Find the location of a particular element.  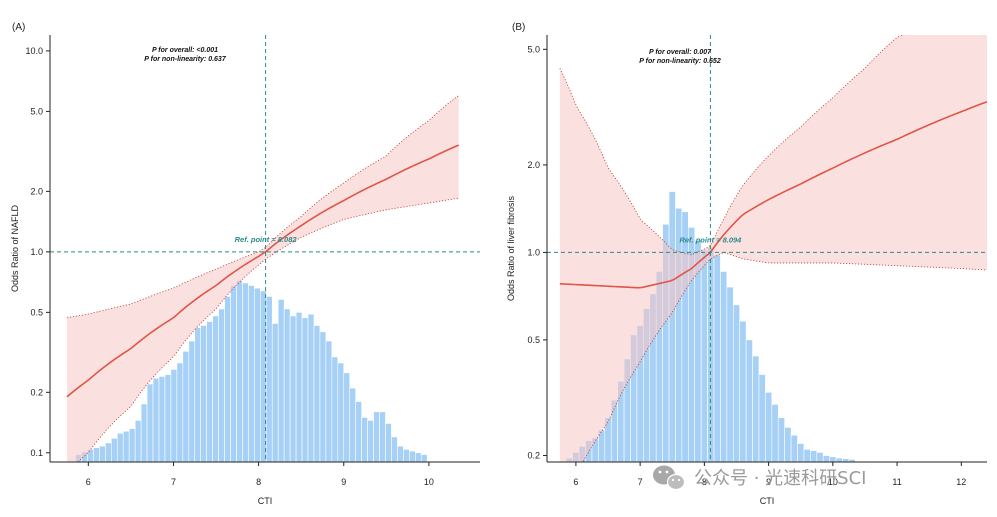

y-tick-label: 0.5 is located at coordinates (36, 312).